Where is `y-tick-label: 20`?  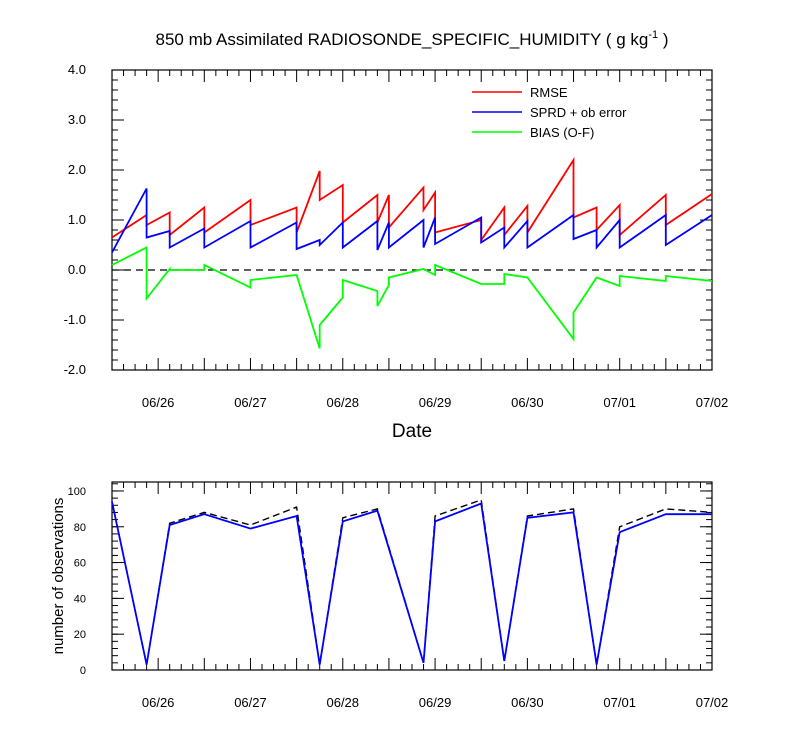 y-tick-label: 20 is located at coordinates (80, 635).